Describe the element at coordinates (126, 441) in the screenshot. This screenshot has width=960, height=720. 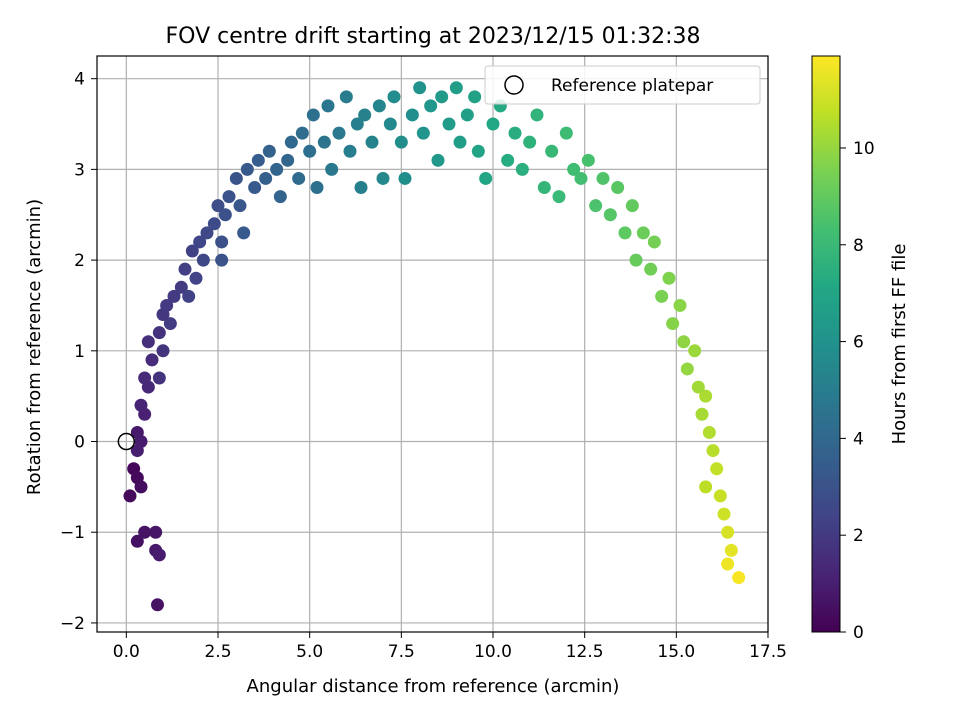
I see `reference-platepar-marker` at that location.